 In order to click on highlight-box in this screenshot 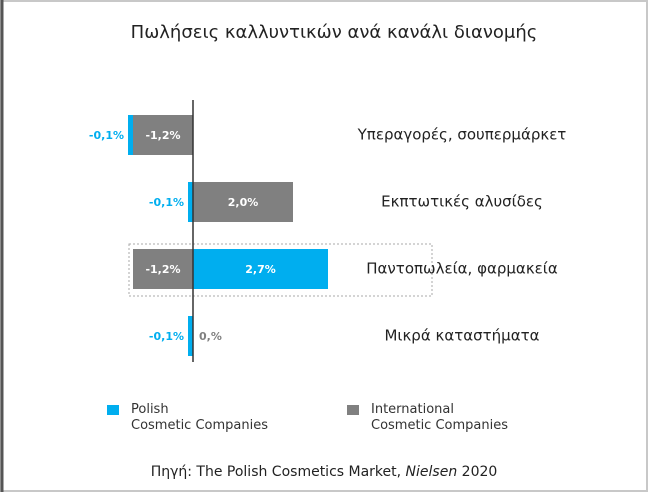, I will do `click(280, 270)`.